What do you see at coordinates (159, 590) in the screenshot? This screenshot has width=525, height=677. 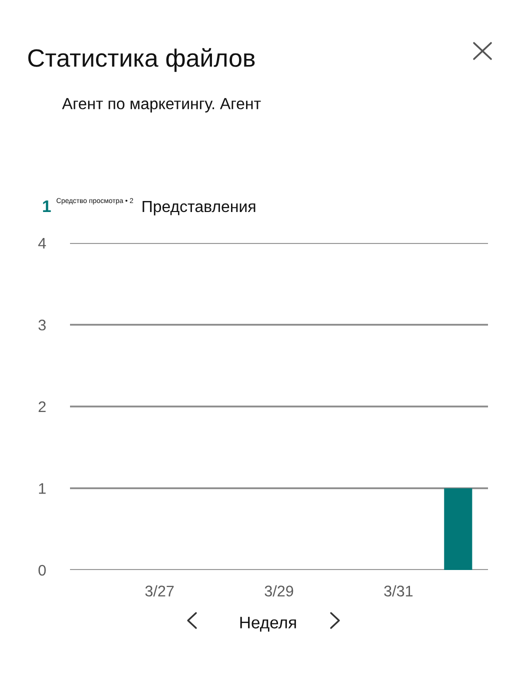 I see `x-tick-label: 3/27` at bounding box center [159, 590].